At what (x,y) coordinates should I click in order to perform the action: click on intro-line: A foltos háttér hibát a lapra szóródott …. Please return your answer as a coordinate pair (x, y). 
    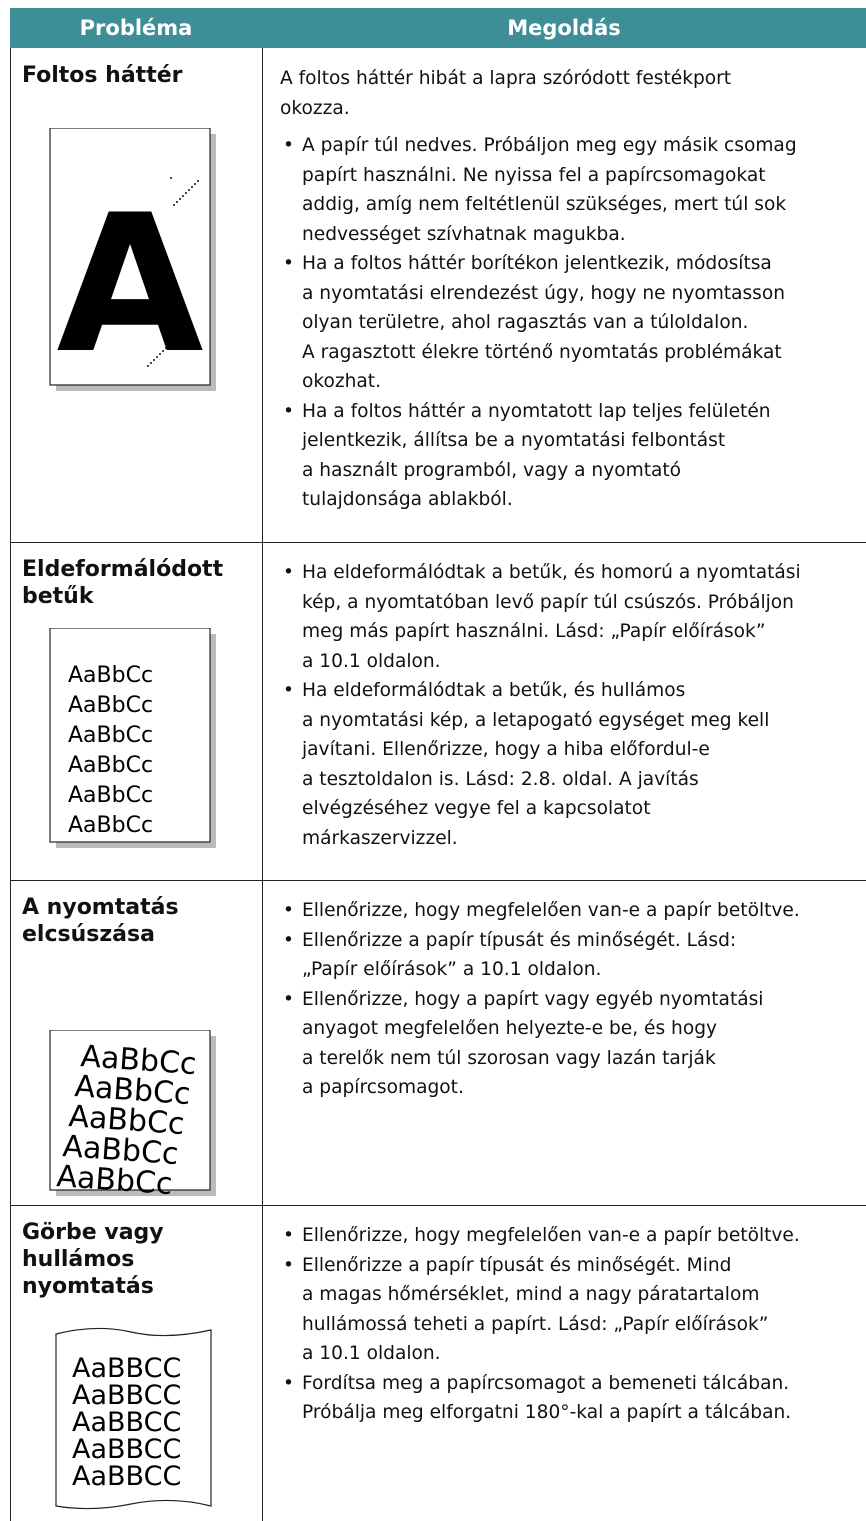
    Looking at the image, I should click on (506, 78).